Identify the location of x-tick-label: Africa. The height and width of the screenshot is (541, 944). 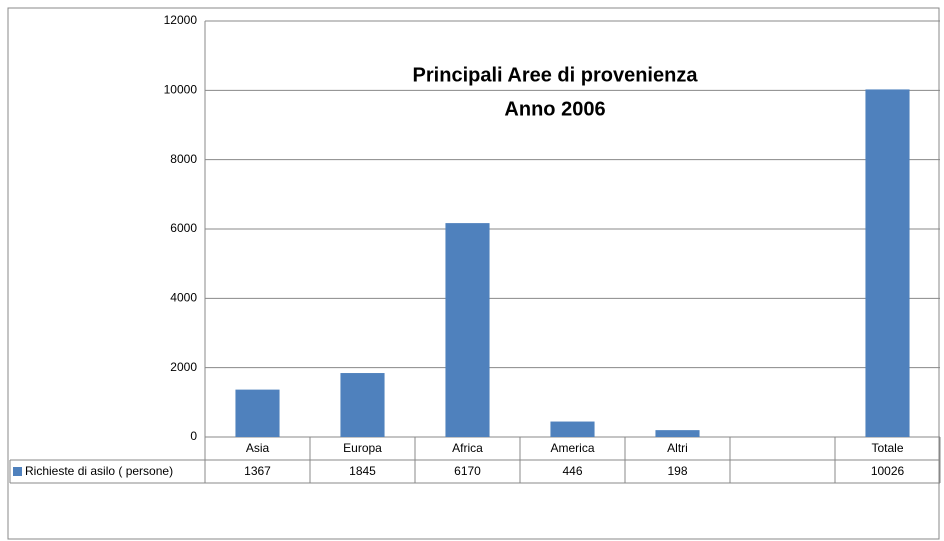
(467, 448).